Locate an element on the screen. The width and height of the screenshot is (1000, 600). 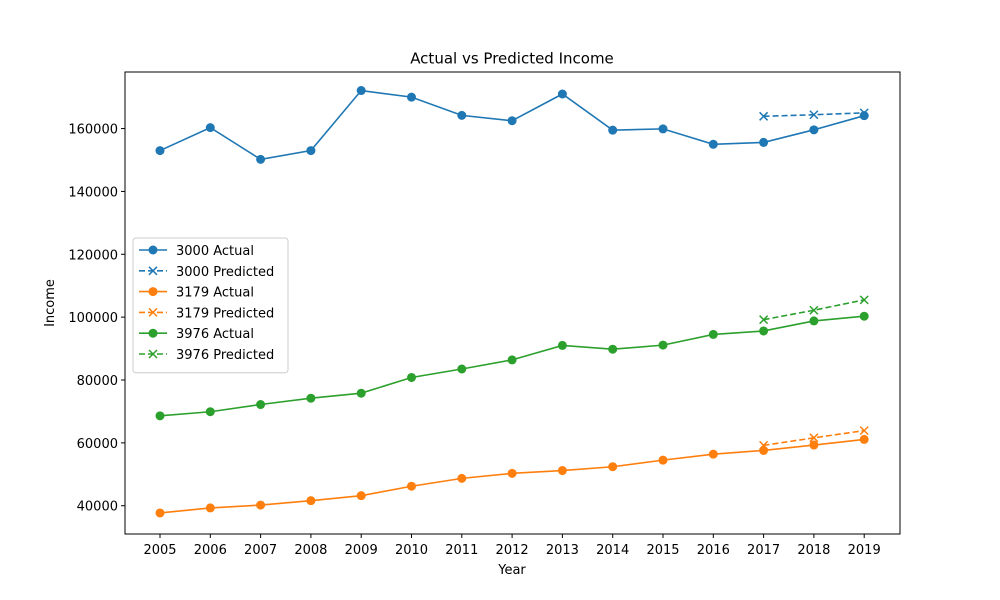
x-tick-label: 2013 is located at coordinates (562, 550).